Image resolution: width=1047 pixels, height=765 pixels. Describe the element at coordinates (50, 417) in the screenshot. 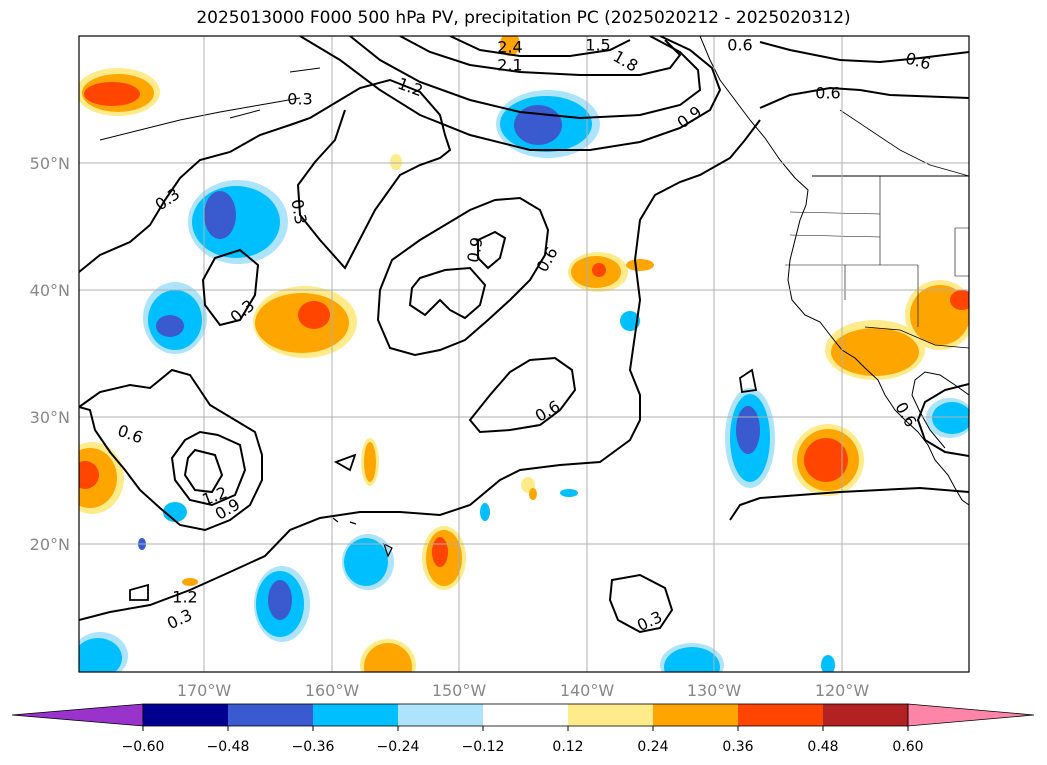

I see `lat-tick: 30°N` at that location.